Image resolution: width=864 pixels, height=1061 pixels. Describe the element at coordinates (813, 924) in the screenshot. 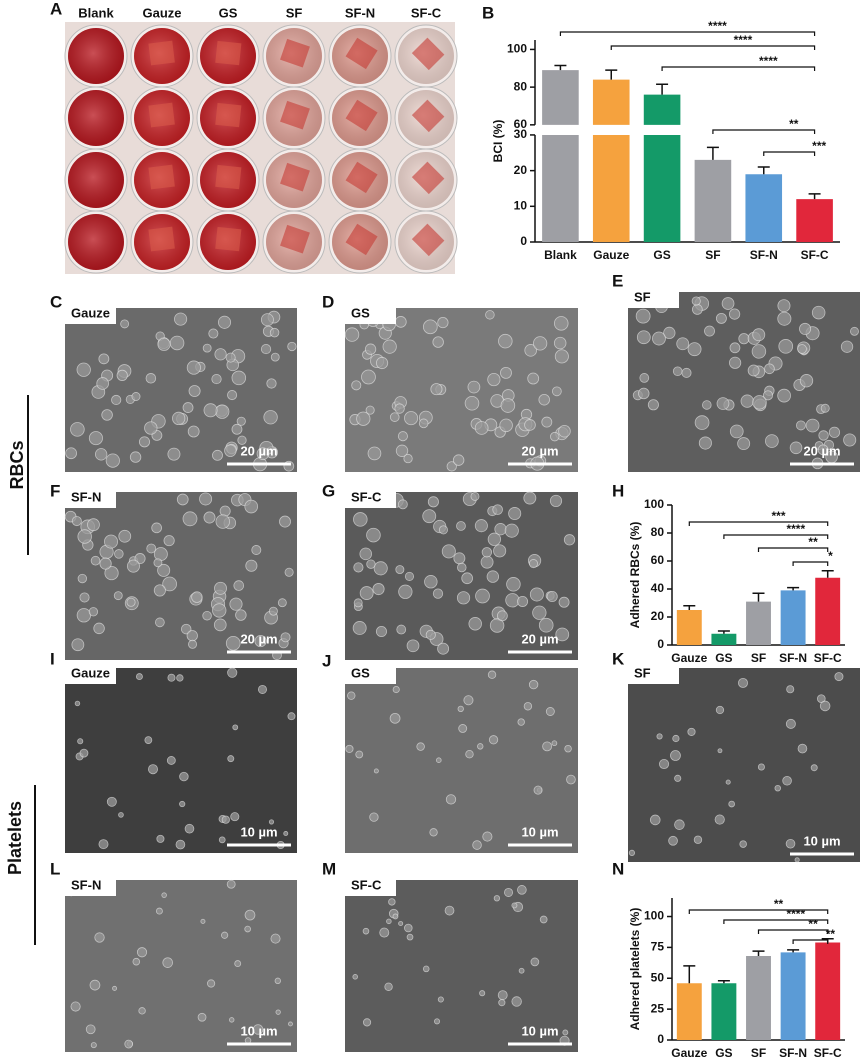

I see `significance-label: **` at that location.